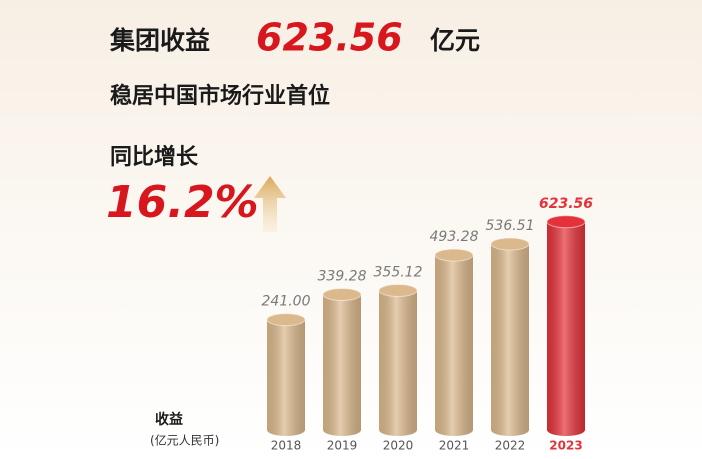 Image resolution: width=702 pixels, height=459 pixels. What do you see at coordinates (184, 440) in the screenshot?
I see `y-unit: (亿元人民币)` at bounding box center [184, 440].